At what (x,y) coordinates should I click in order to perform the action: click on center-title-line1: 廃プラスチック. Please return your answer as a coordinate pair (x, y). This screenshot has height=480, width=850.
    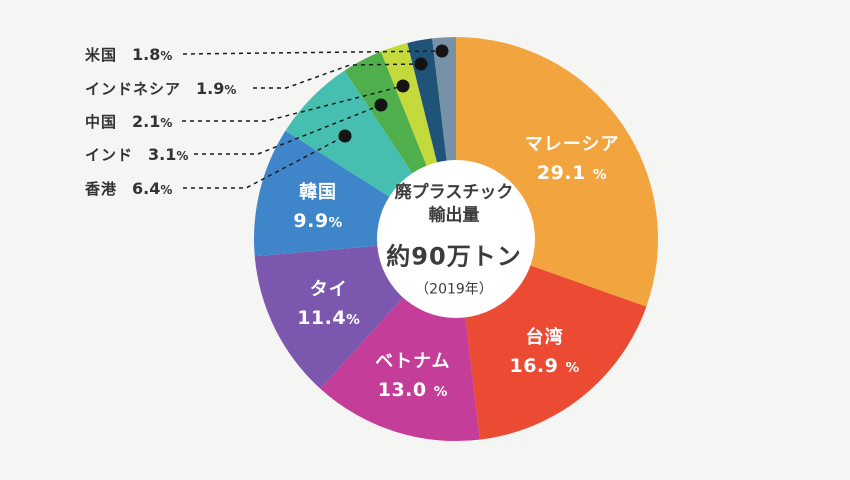
    Looking at the image, I should click on (454, 192).